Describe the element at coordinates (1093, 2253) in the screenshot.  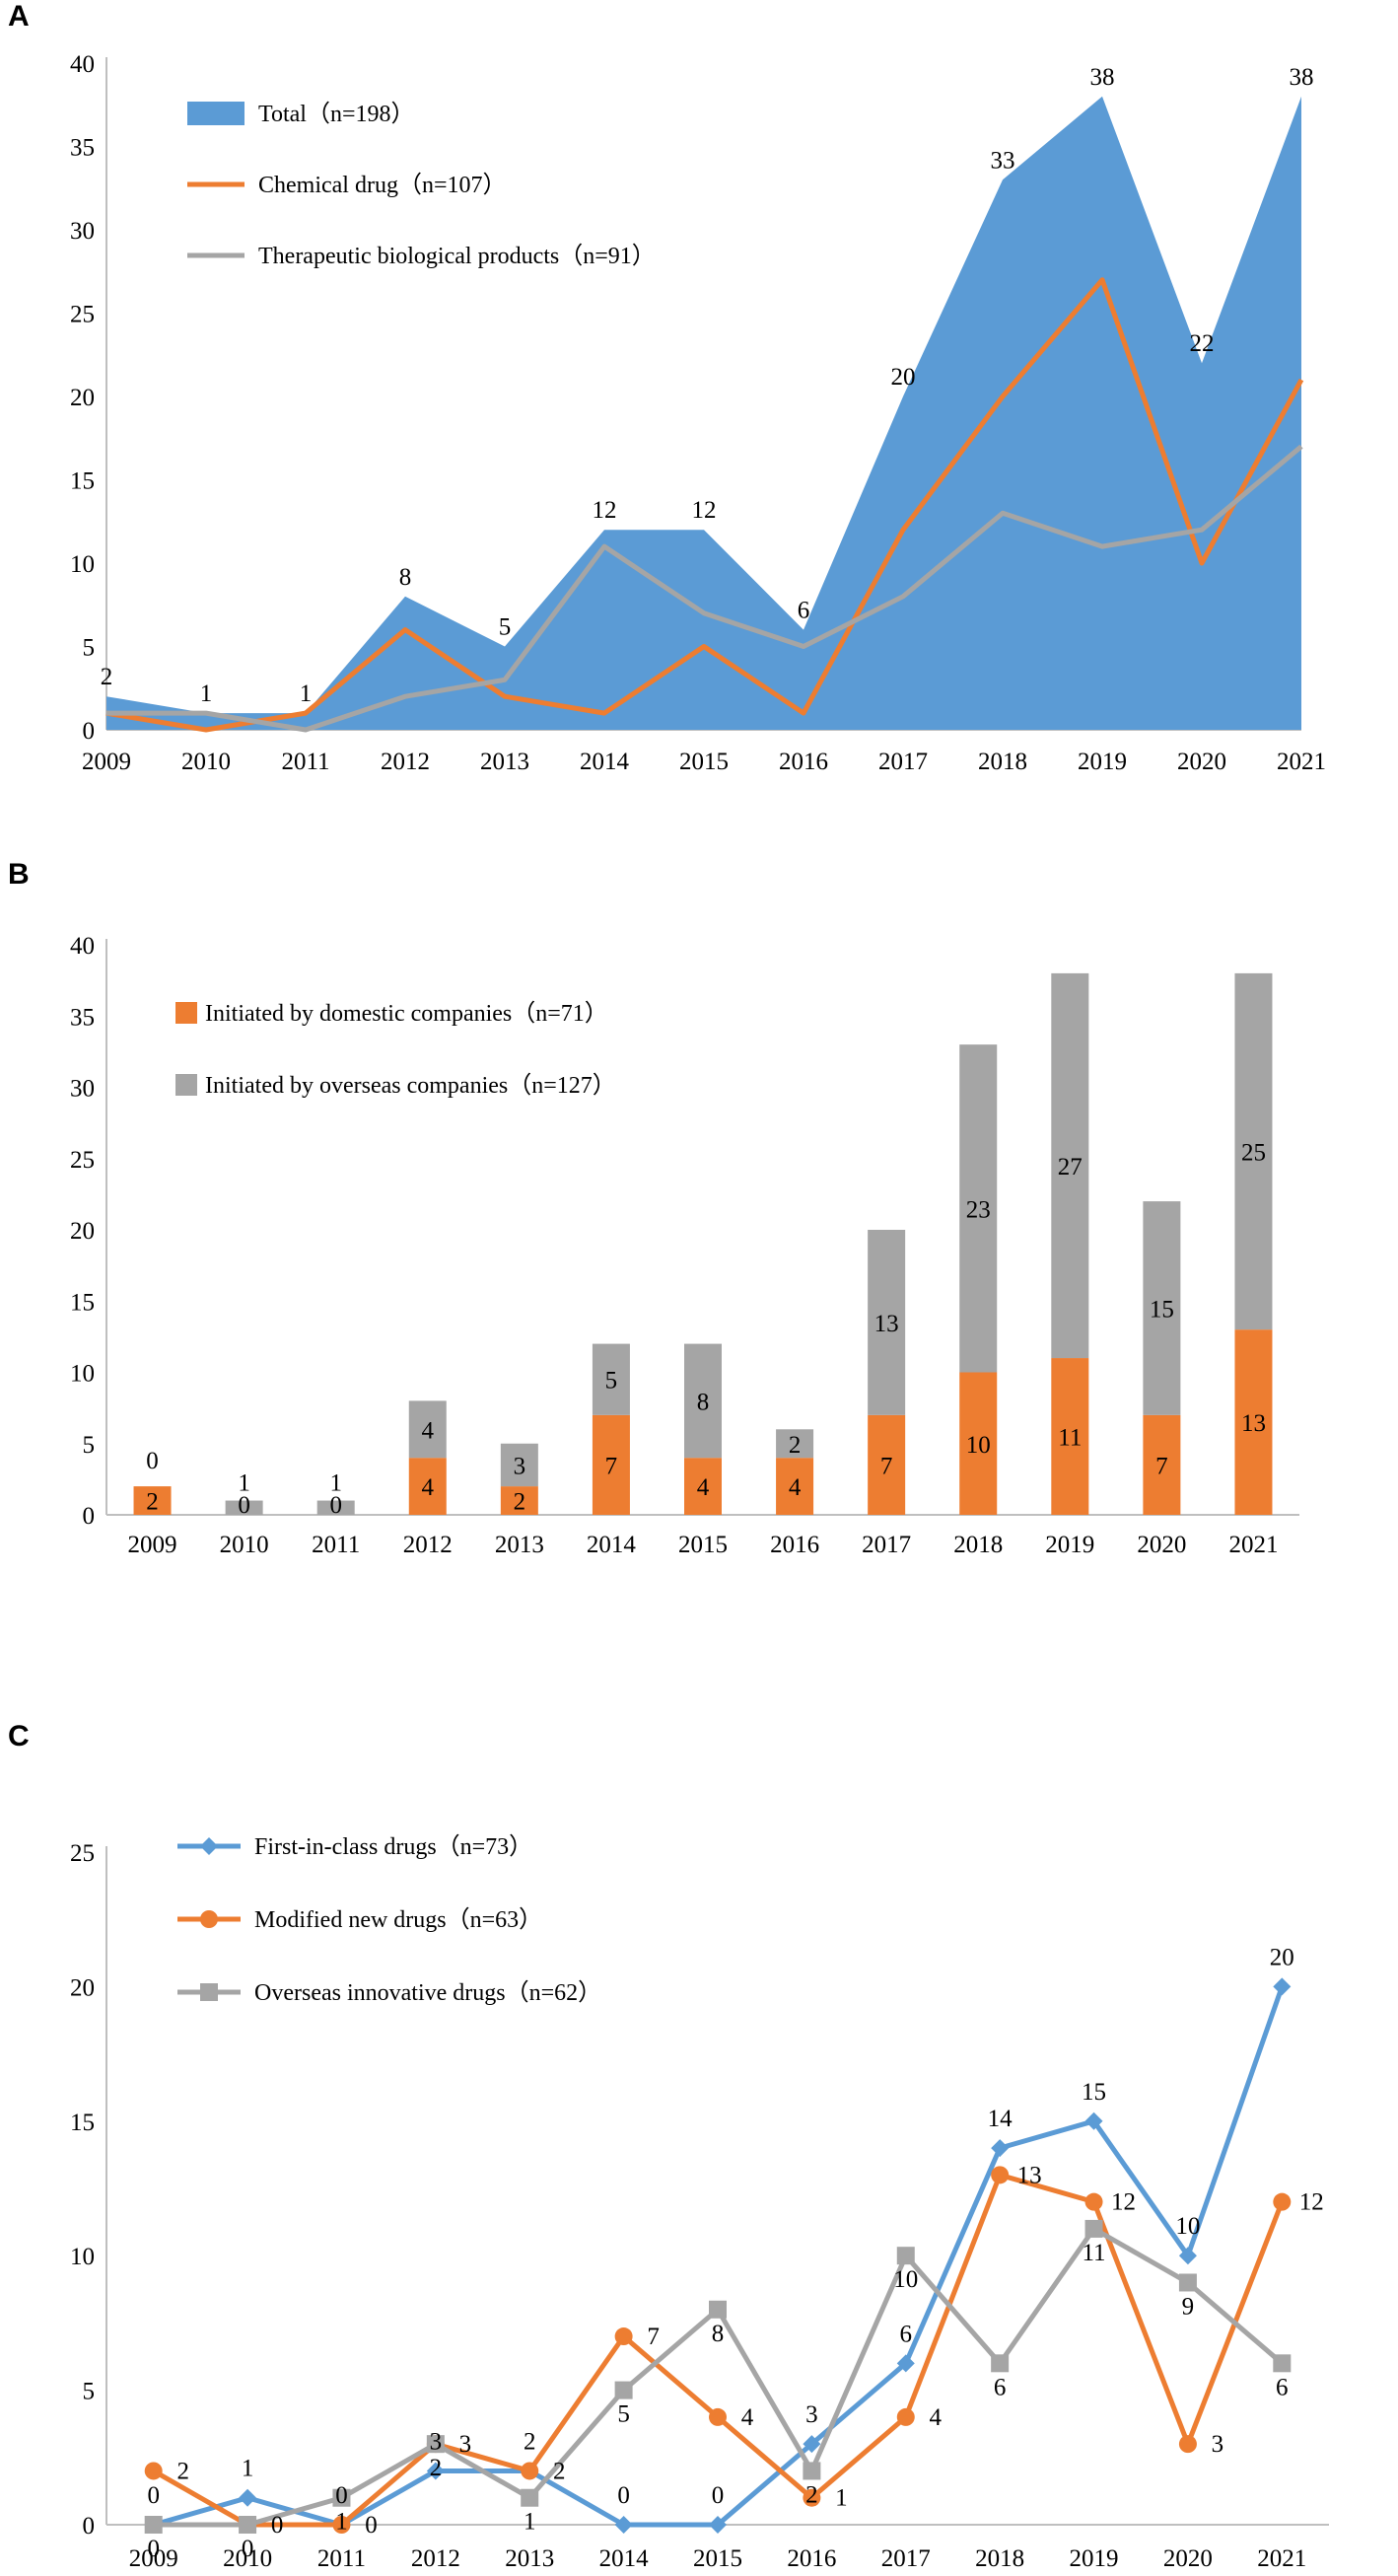
I see `c-label-overseas-2019: 11` at that location.